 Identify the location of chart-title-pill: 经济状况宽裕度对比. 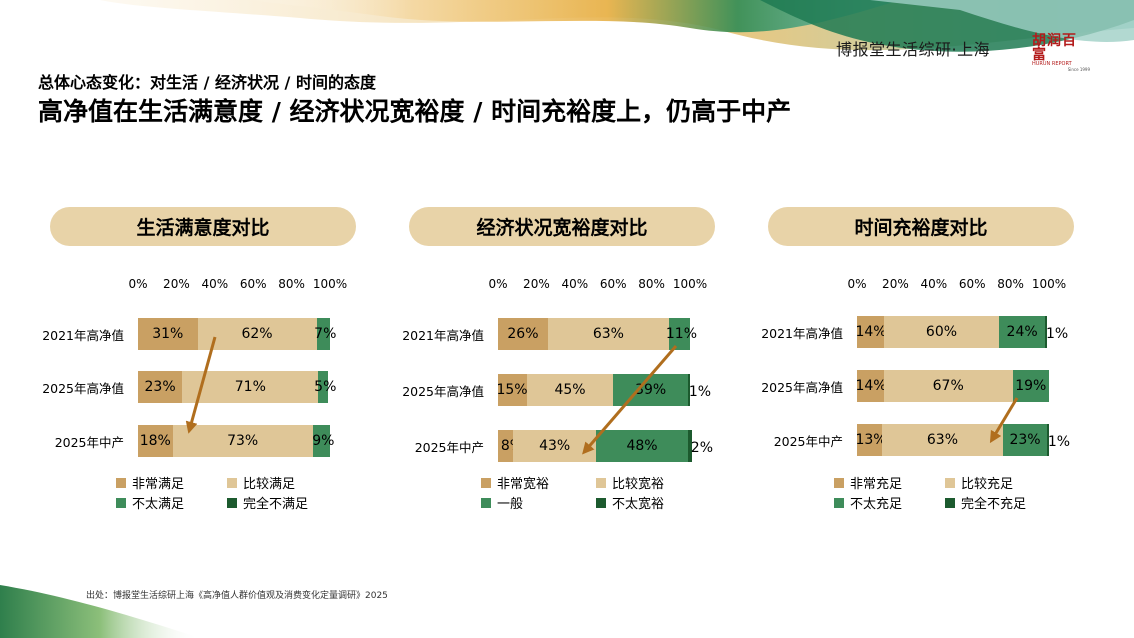
(562, 226).